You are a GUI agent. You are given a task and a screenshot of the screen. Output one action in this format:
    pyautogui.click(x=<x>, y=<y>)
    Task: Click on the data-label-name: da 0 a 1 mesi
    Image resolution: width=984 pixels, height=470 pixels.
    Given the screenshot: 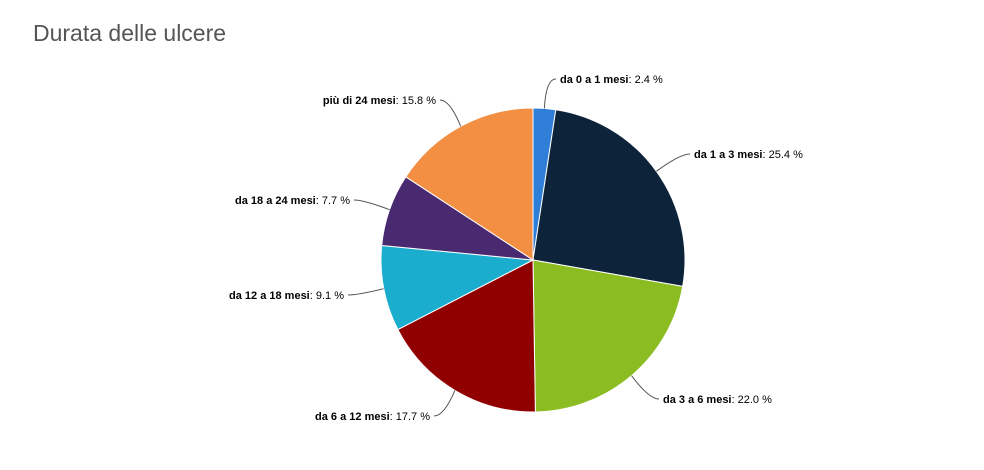 What is the action you would take?
    pyautogui.click(x=594, y=80)
    